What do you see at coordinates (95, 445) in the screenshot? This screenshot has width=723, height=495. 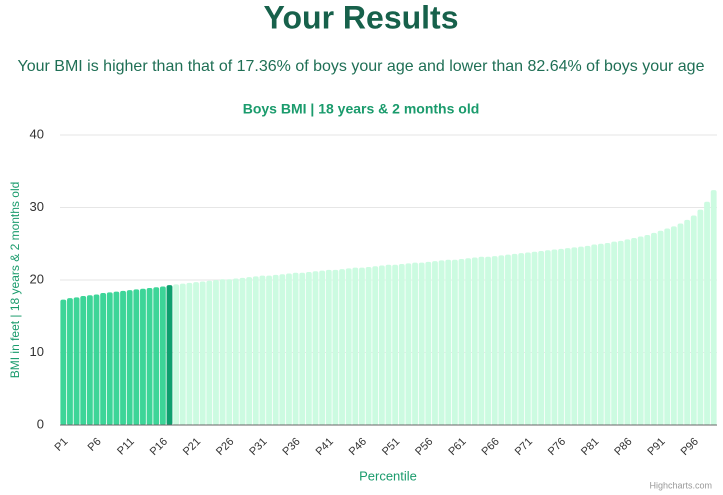 I see `x-tick-label: P6` at bounding box center [95, 445].